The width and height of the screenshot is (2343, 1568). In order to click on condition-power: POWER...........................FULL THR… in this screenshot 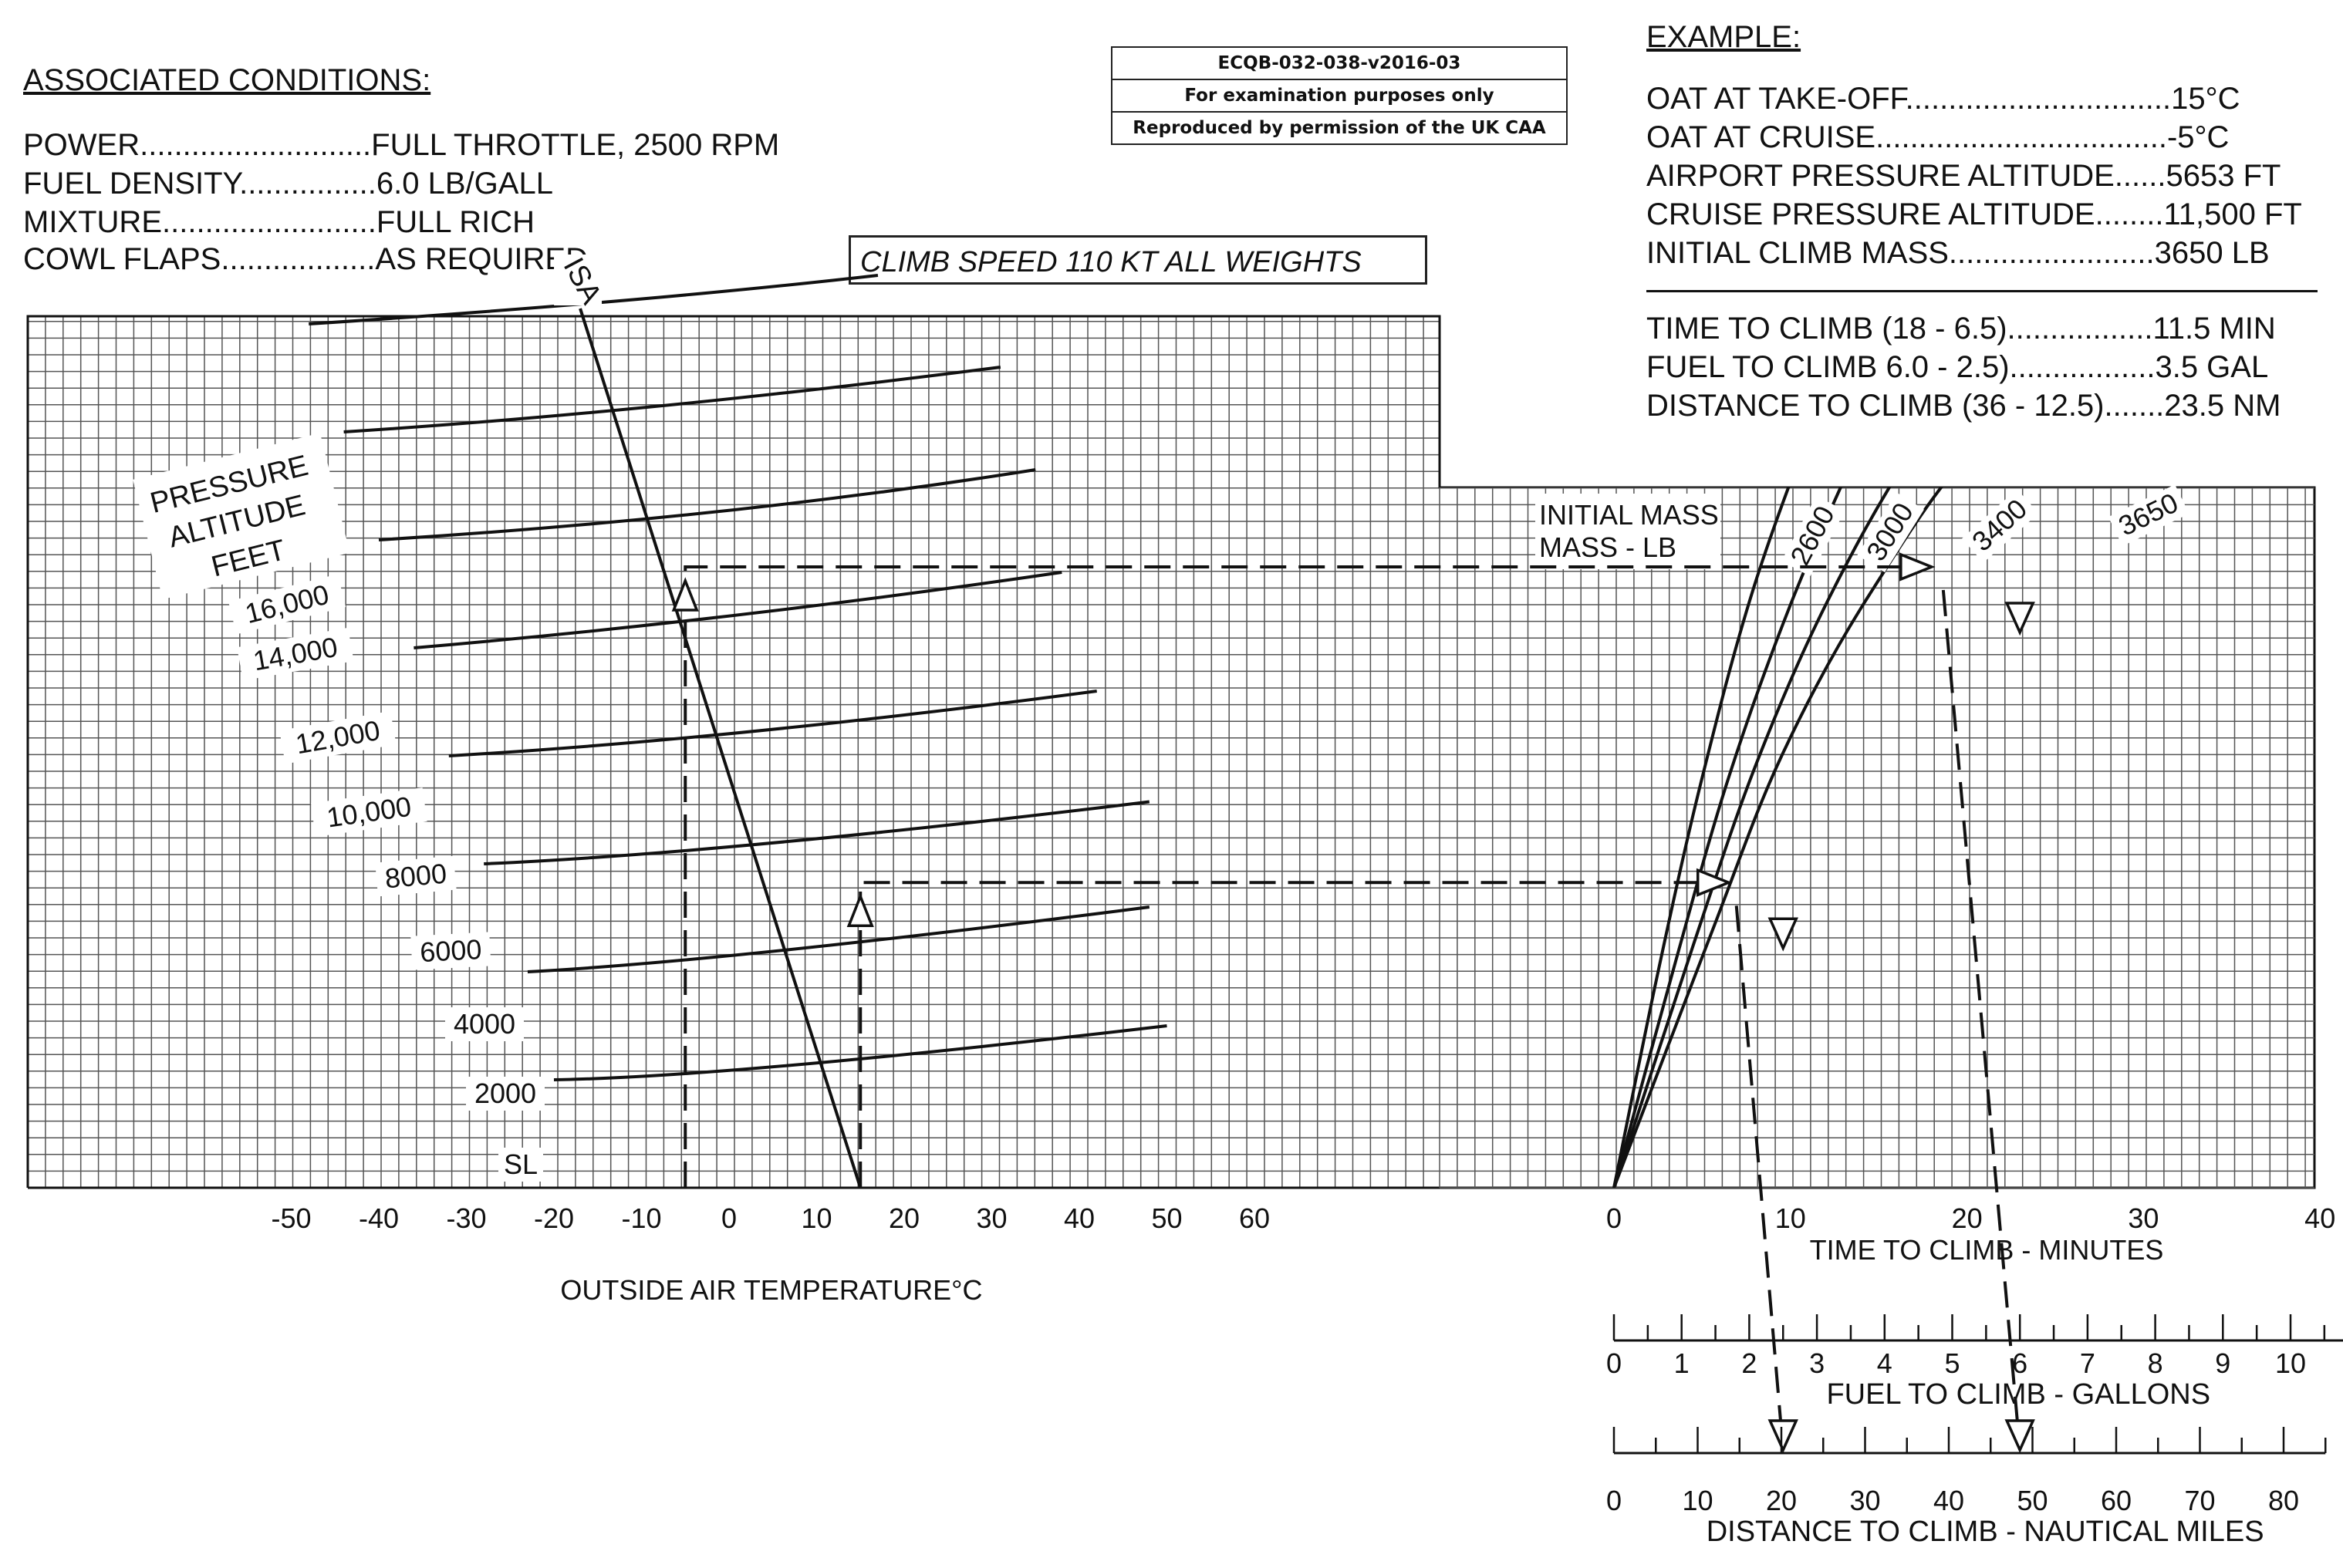, I will do `click(401, 145)`.